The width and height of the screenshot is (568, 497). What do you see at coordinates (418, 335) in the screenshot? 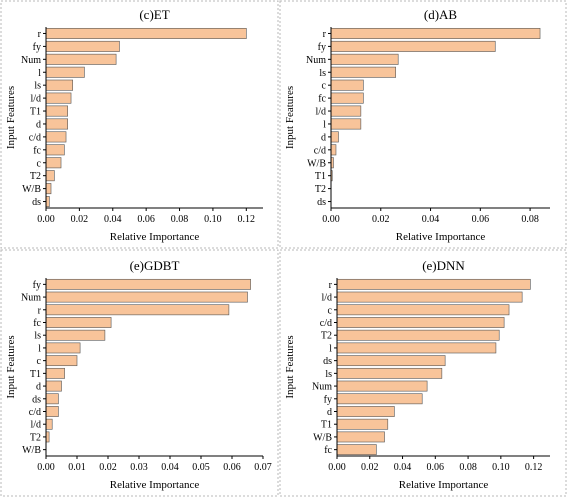
I see `bar-T2` at bounding box center [418, 335].